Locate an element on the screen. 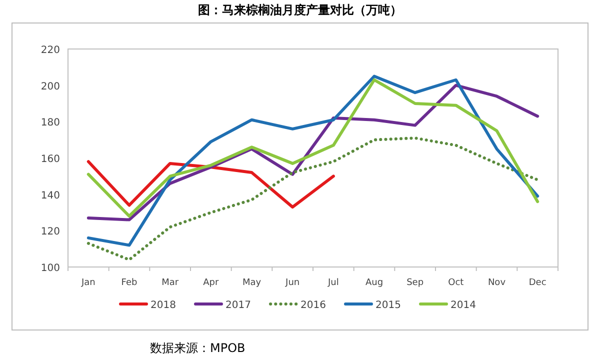 The image size is (600, 359). chart-title: 图：马来棕榈油月度产量对比（万吨） is located at coordinates (300, 10).